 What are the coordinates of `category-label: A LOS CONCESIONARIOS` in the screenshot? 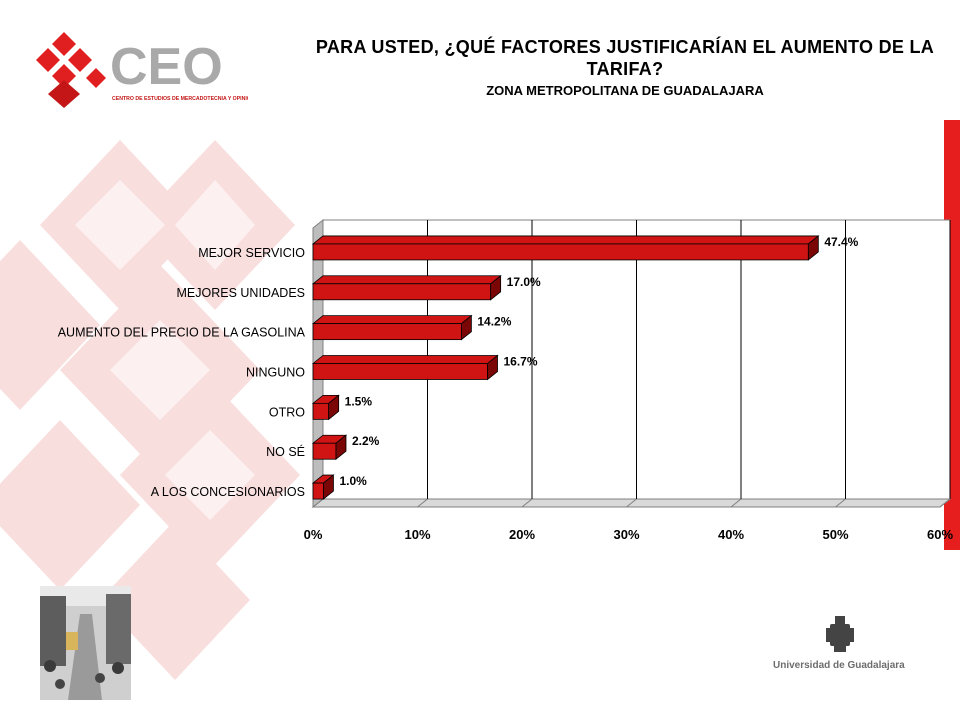 It's located at (228, 492).